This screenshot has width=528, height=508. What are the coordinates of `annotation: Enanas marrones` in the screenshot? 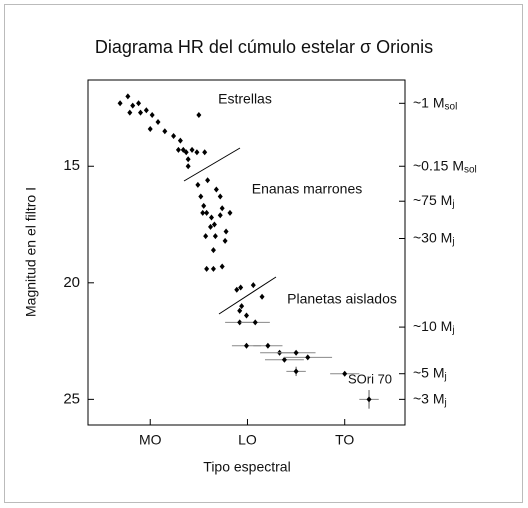 It's located at (307, 189).